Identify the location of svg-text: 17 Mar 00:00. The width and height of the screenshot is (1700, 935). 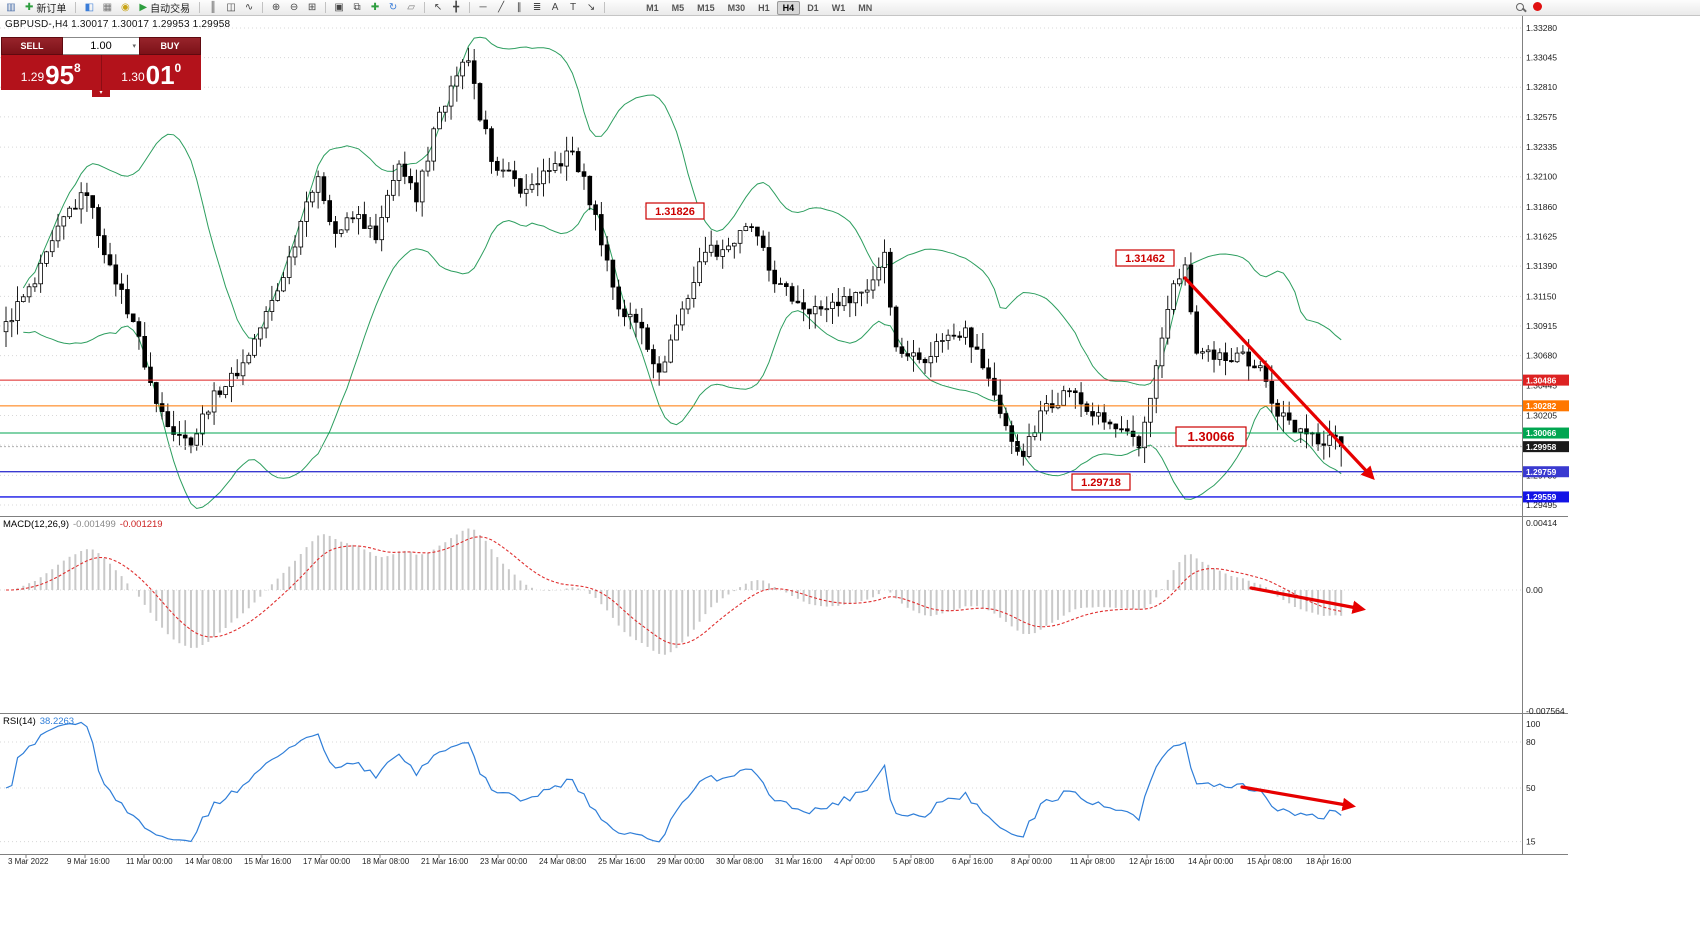
(327, 861).